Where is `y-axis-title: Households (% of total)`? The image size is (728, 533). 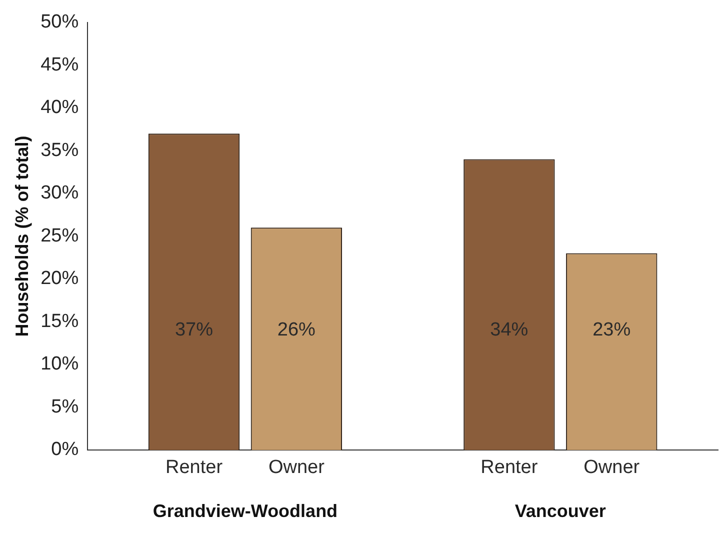
y-axis-title: Households (% of total) is located at coordinates (22, 236).